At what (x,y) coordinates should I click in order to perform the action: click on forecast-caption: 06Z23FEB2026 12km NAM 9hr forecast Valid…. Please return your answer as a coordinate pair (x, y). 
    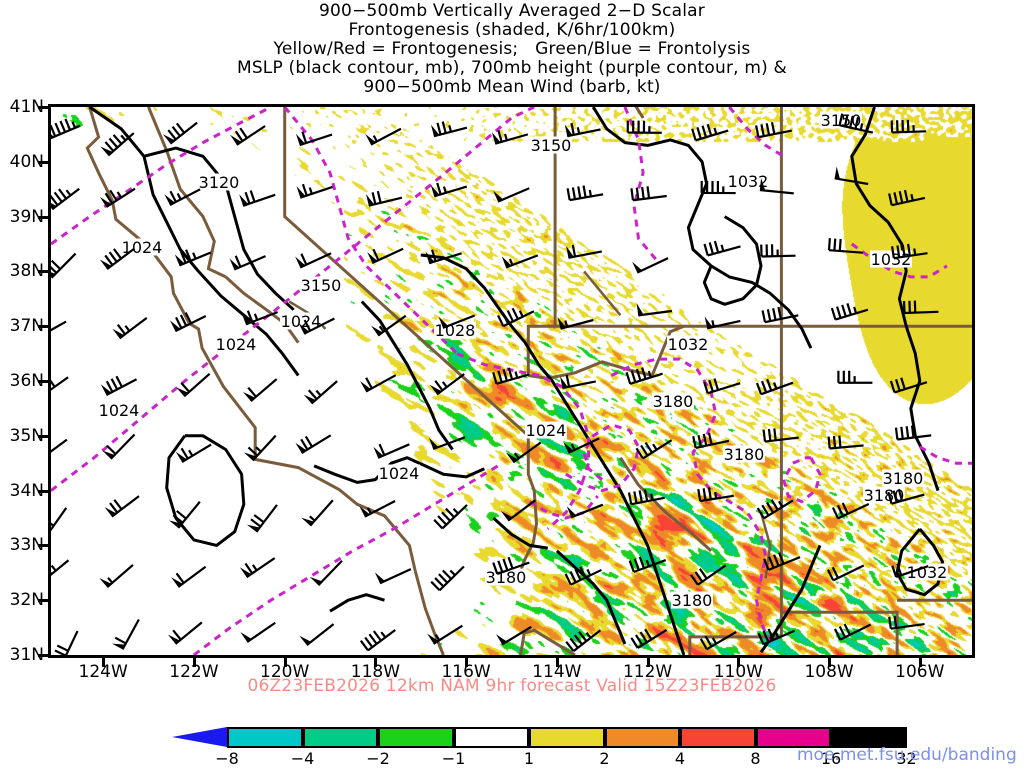
    Looking at the image, I should click on (512, 686).